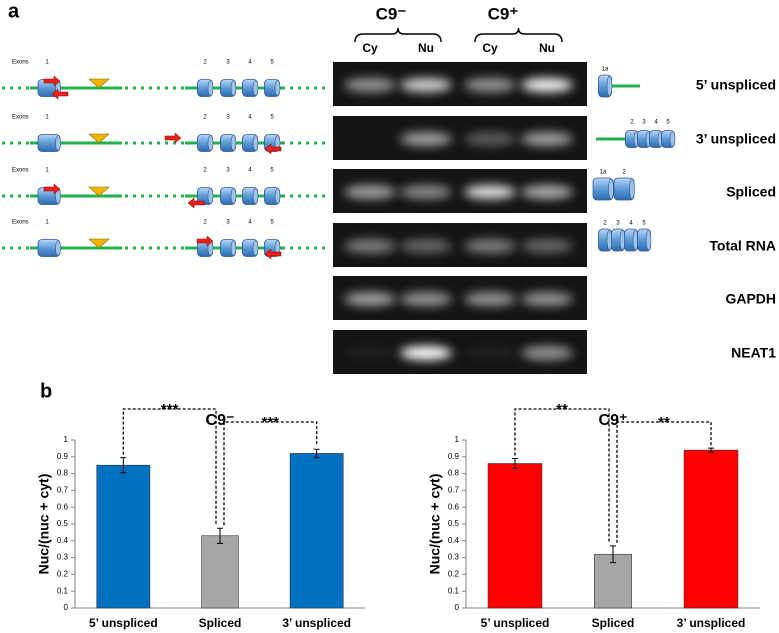 This screenshot has width=779, height=633. I want to click on significance-label: **, so click(562, 409).